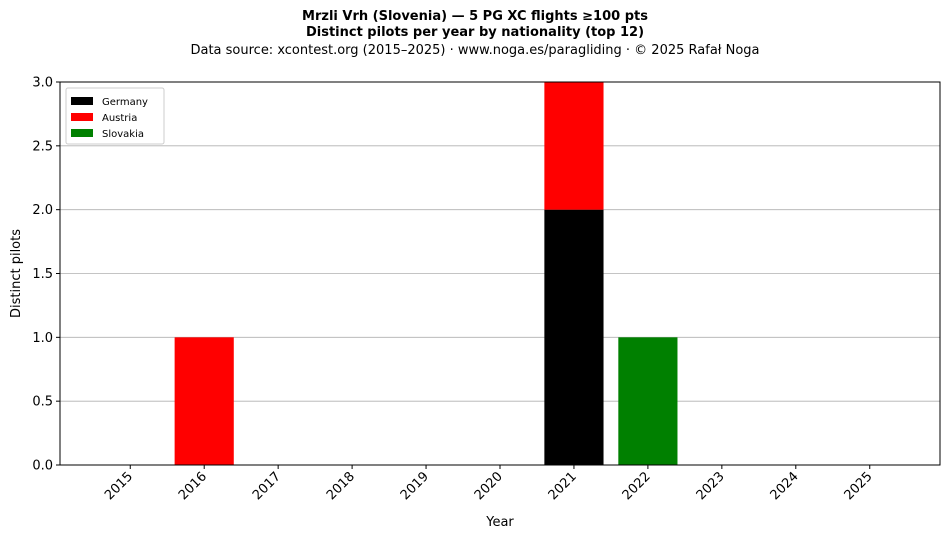 This screenshot has width=950, height=539. What do you see at coordinates (82, 133) in the screenshot?
I see `legend-swatch-slovakia` at bounding box center [82, 133].